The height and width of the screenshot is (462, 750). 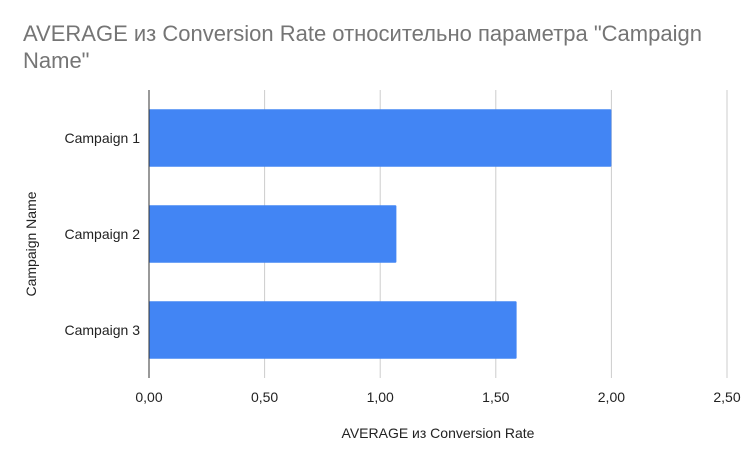 What do you see at coordinates (103, 330) in the screenshot?
I see `category-label: Campaign 3` at bounding box center [103, 330].